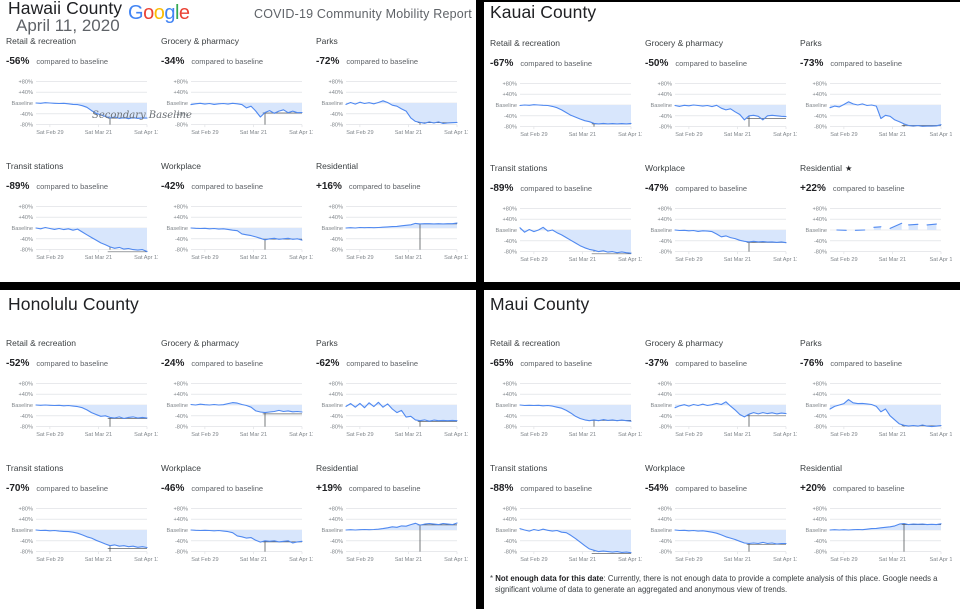  Describe the element at coordinates (821, 468) in the screenshot. I see `chart-category-label: Residential` at that location.